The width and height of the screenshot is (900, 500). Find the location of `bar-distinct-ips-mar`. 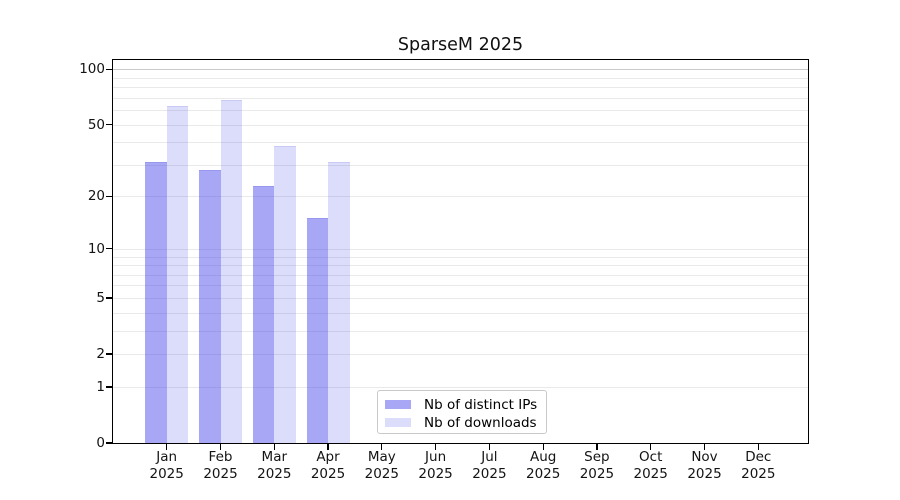

bar-distinct-ips-mar is located at coordinates (263, 314).